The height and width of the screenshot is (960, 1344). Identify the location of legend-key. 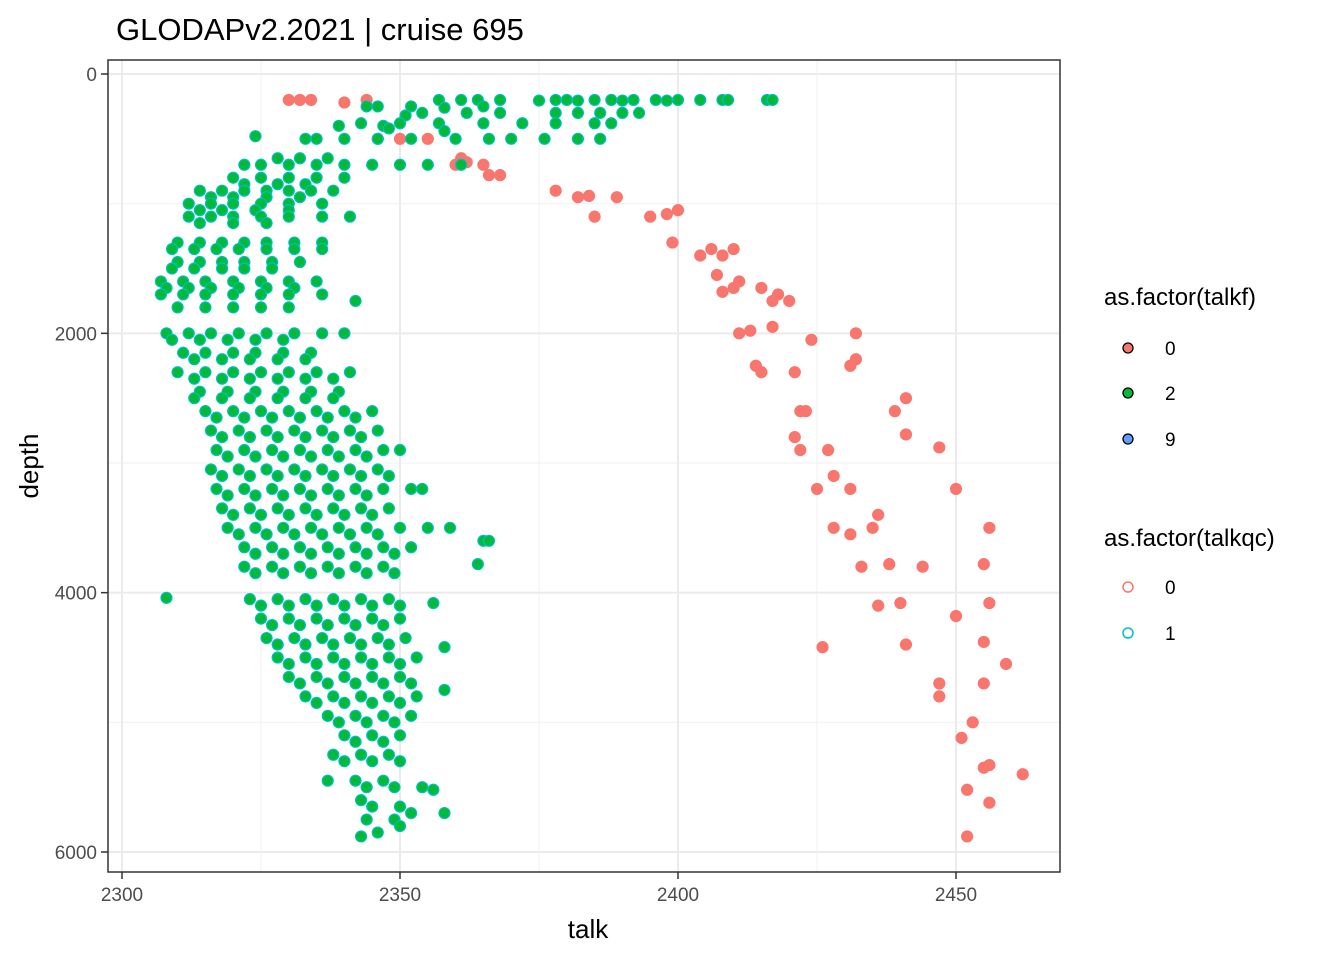
(1128, 633).